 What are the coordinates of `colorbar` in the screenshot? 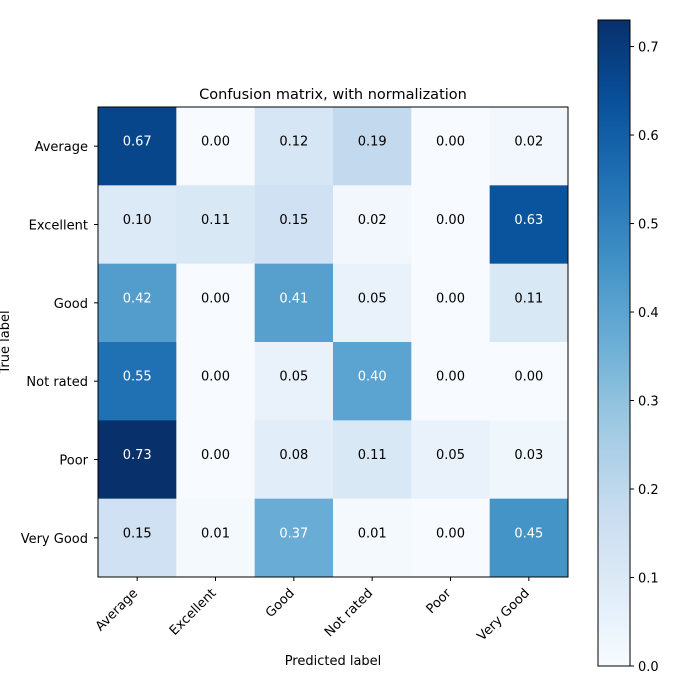 It's located at (614, 343).